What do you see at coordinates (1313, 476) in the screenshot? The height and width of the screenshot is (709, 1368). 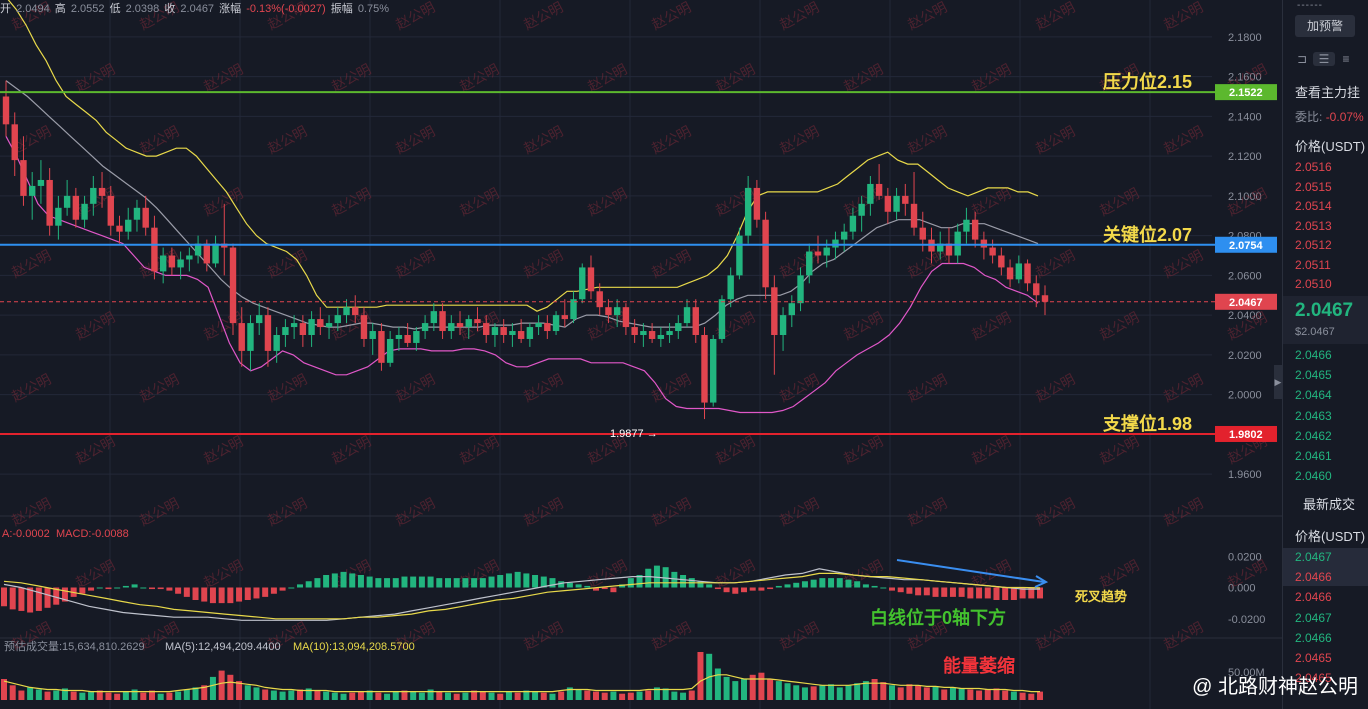 I see `bid-price: 2.0460` at bounding box center [1313, 476].